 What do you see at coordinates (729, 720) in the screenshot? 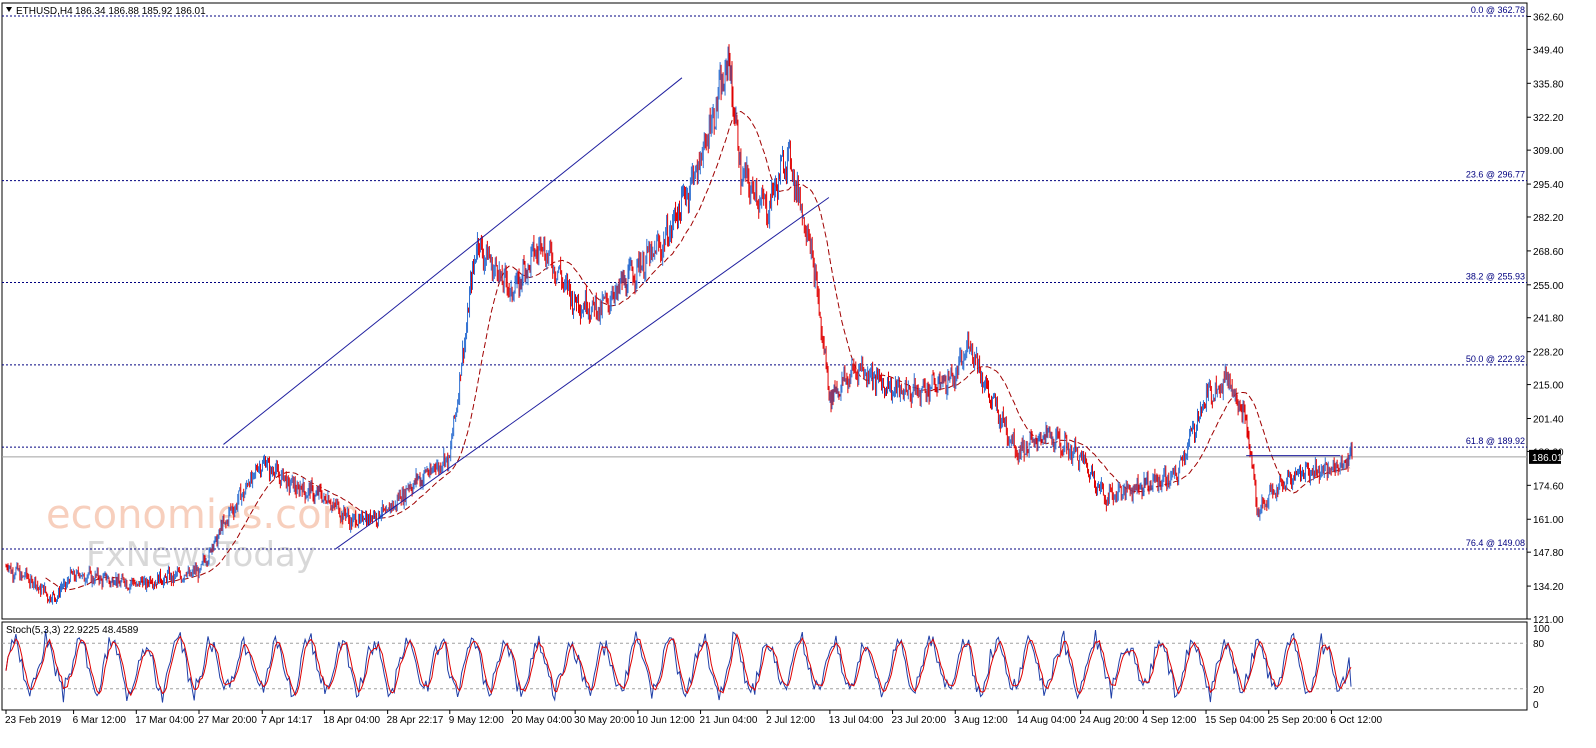
I see `time-tick-label: 21 Jun 04:00` at bounding box center [729, 720].